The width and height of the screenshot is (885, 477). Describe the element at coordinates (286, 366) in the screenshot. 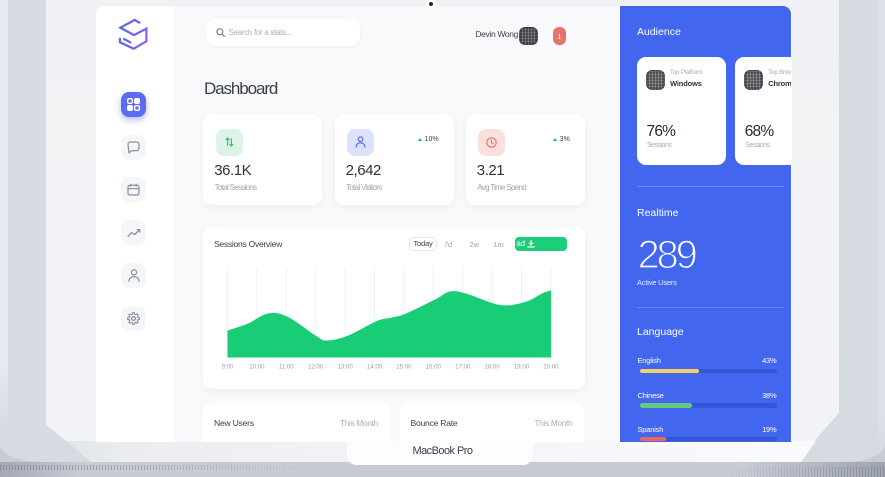

I see `svg-text: 11:00` at that location.